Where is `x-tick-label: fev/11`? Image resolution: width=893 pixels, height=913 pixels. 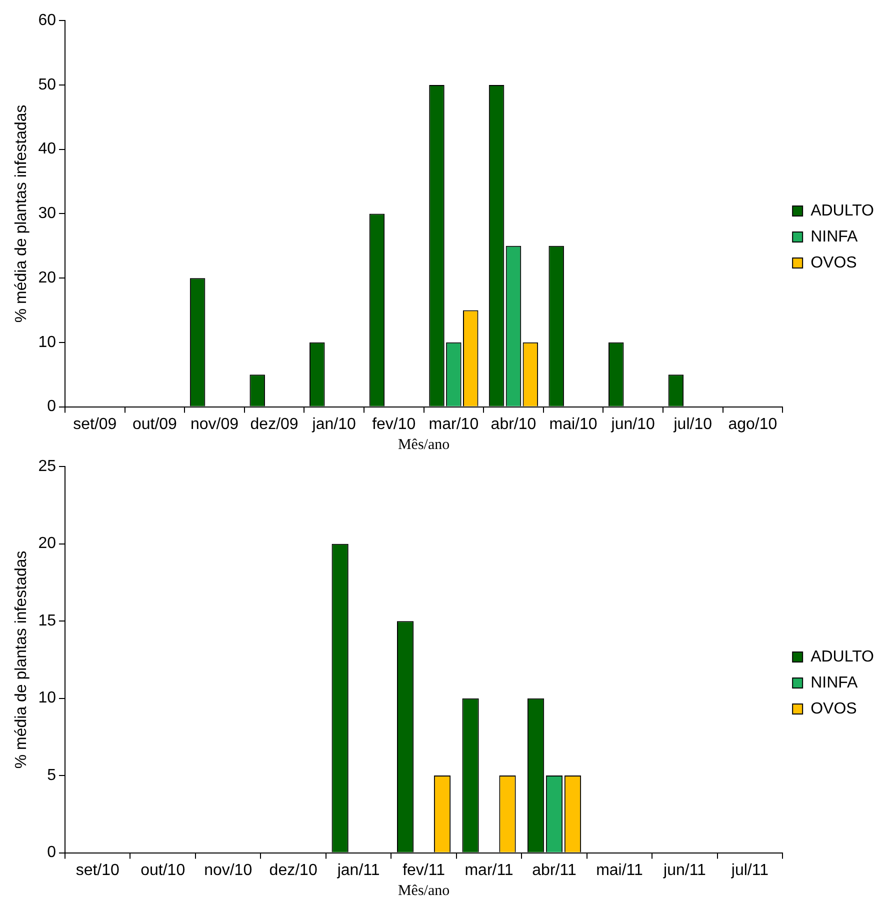
x-tick-label: fev/11 is located at coordinates (424, 870).